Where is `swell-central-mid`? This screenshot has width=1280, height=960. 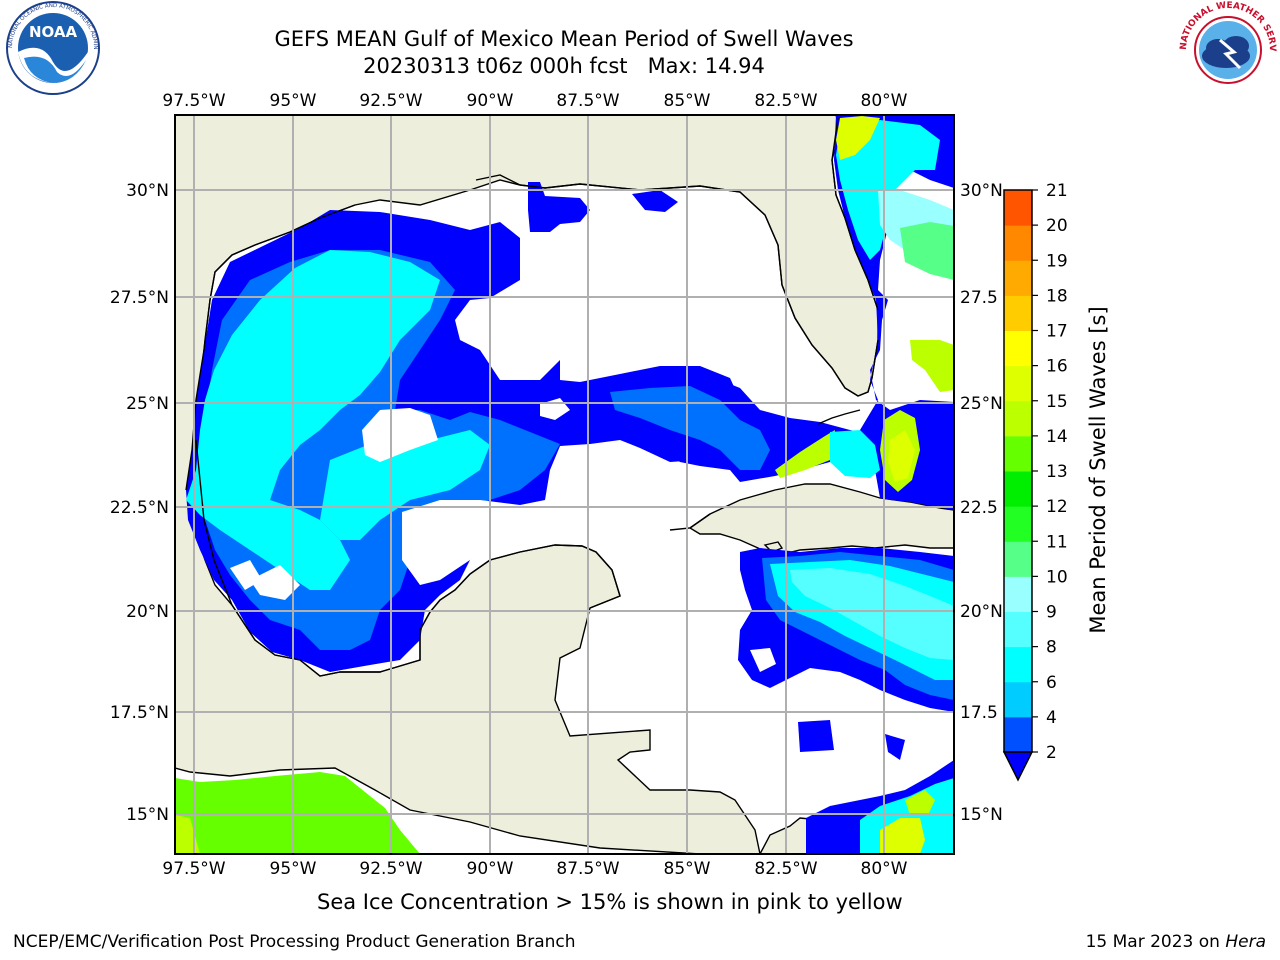
swell-central-mid is located at coordinates (690, 428).